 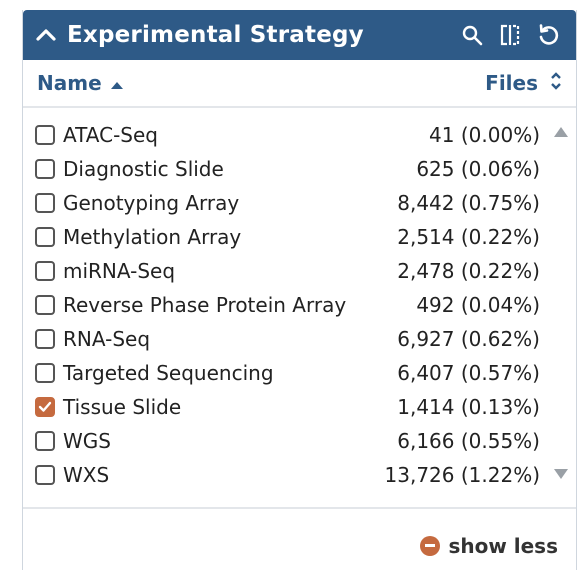 What do you see at coordinates (117, 83) in the screenshot?
I see `sort-asc-icon` at bounding box center [117, 83].